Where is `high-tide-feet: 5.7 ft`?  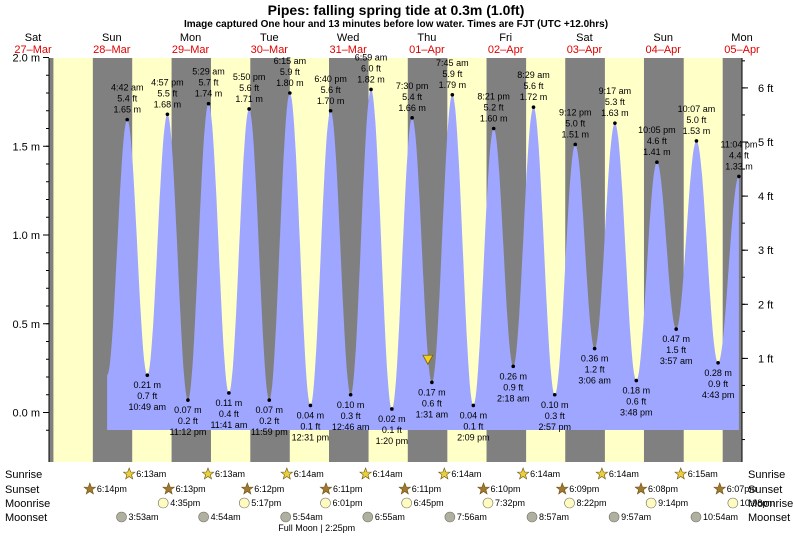 high-tide-feet: 5.7 ft is located at coordinates (209, 83).